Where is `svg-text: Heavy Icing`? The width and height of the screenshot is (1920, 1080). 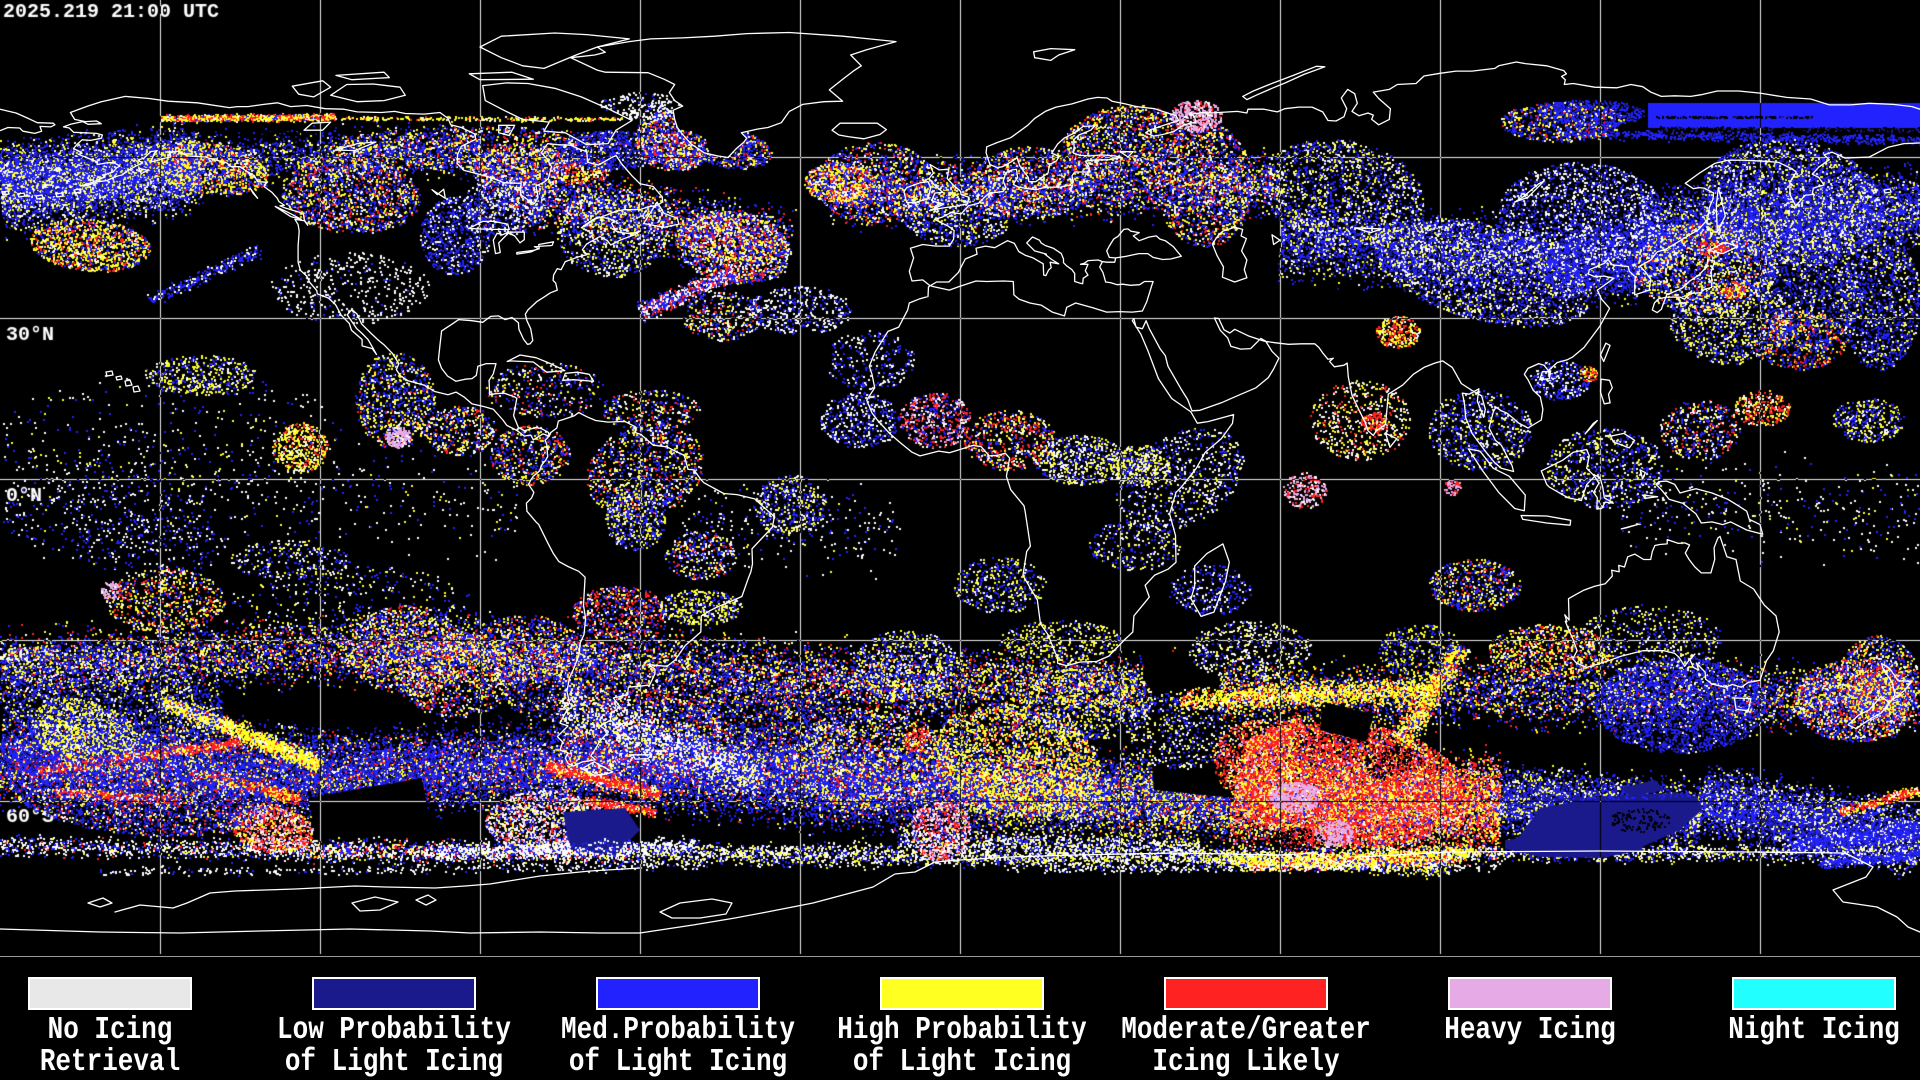 svg-text: Heavy Icing is located at coordinates (1530, 1030).